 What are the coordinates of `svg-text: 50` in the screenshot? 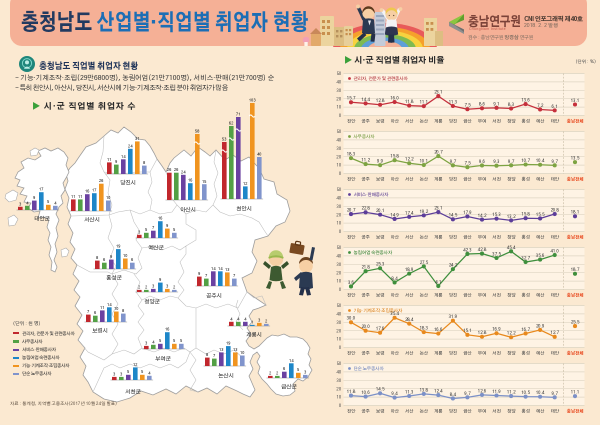 It's located at (339, 189).